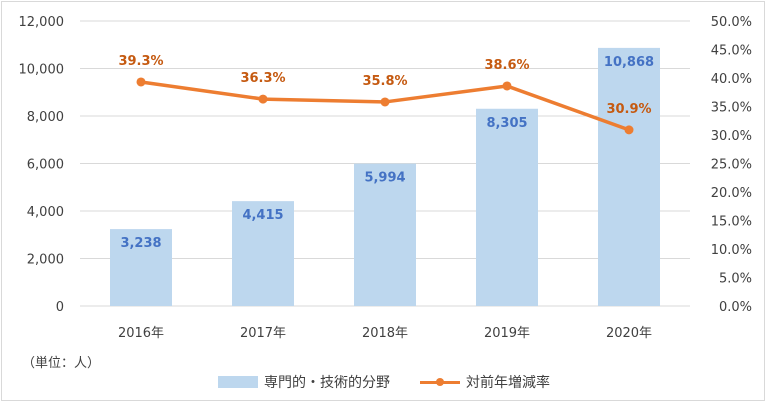  What do you see at coordinates (327, 383) in the screenshot?
I see `legend-label-bar: 専門的・技術的分野` at bounding box center [327, 383].